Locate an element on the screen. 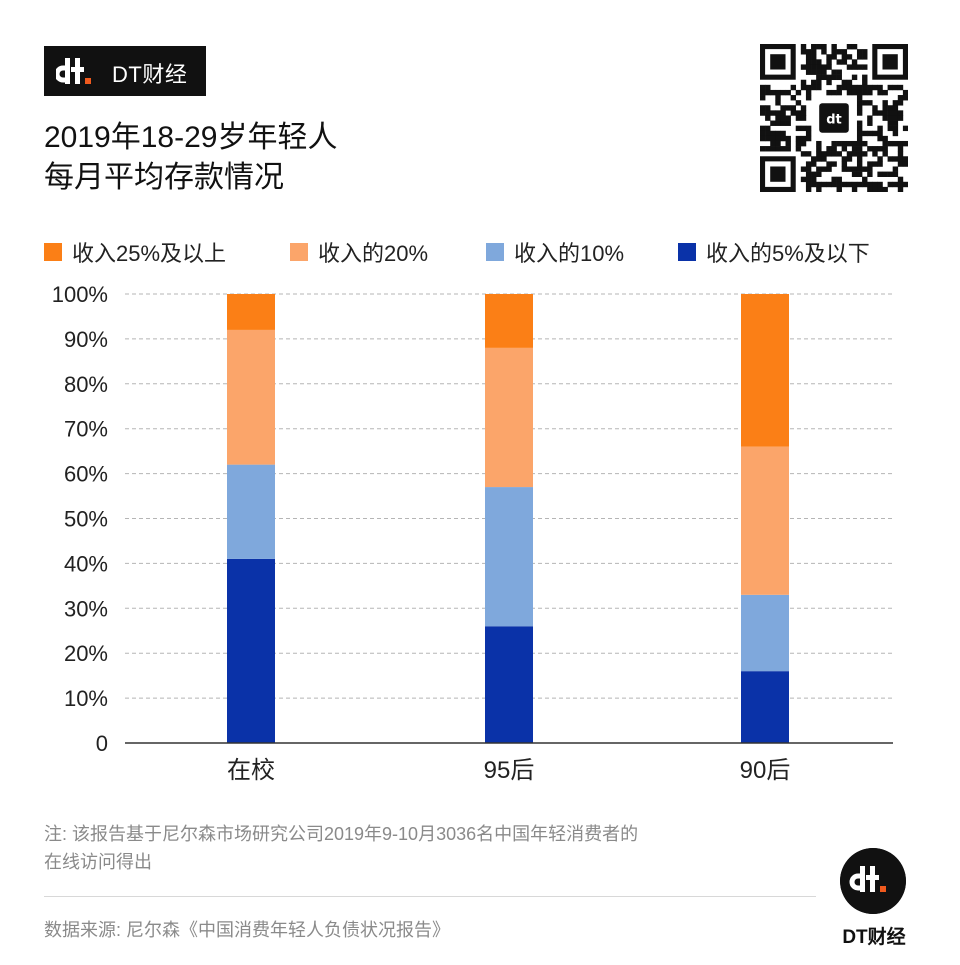  brand-name: DT财经 is located at coordinates (150, 74).